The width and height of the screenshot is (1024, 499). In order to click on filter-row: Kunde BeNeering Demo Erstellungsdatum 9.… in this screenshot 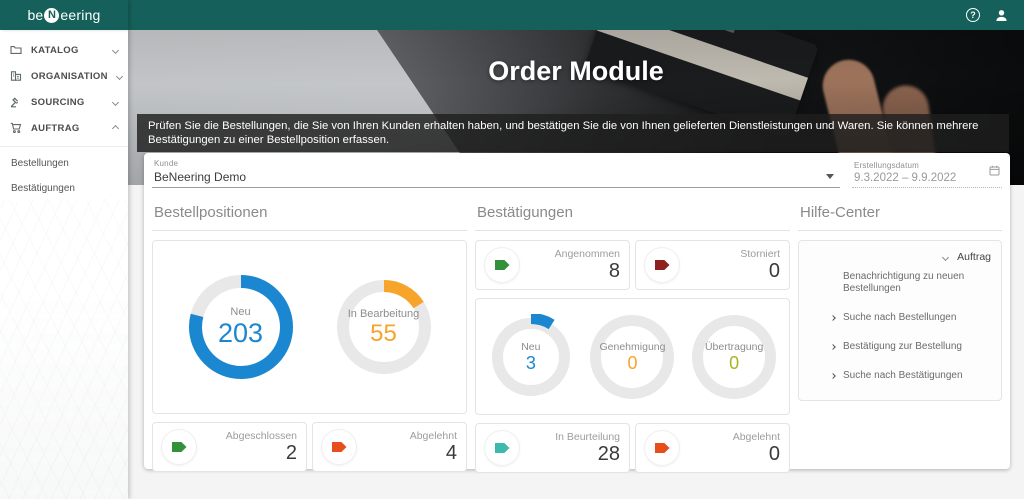, I will do `click(577, 170)`.